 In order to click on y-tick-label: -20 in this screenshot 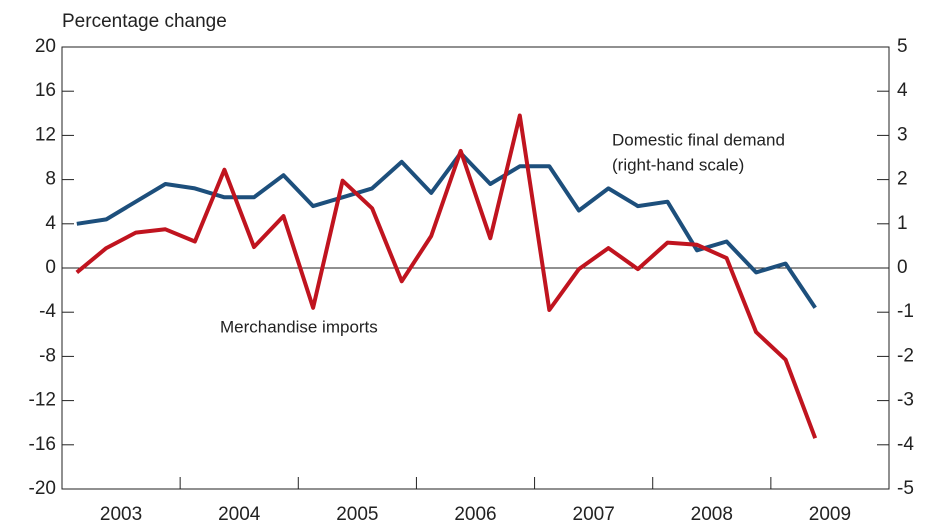, I will do `click(42, 488)`.